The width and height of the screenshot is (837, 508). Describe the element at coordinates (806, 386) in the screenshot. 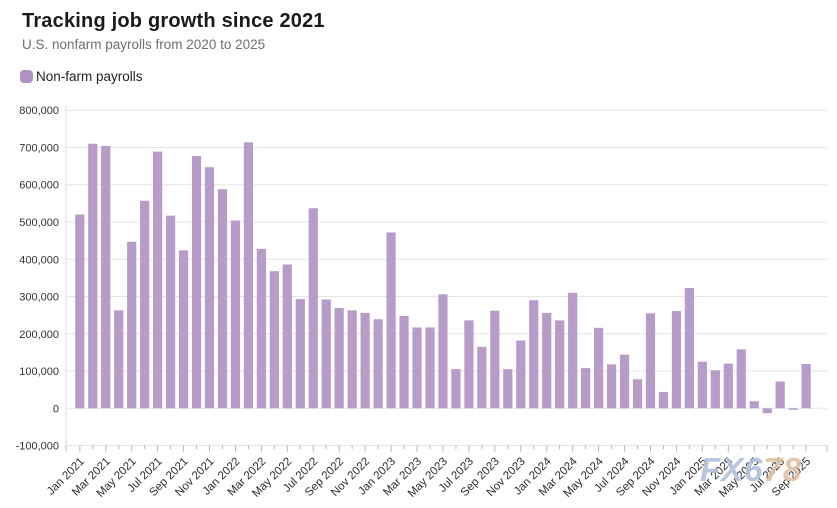

I see `bar: Sep 2025: 119,000` at that location.